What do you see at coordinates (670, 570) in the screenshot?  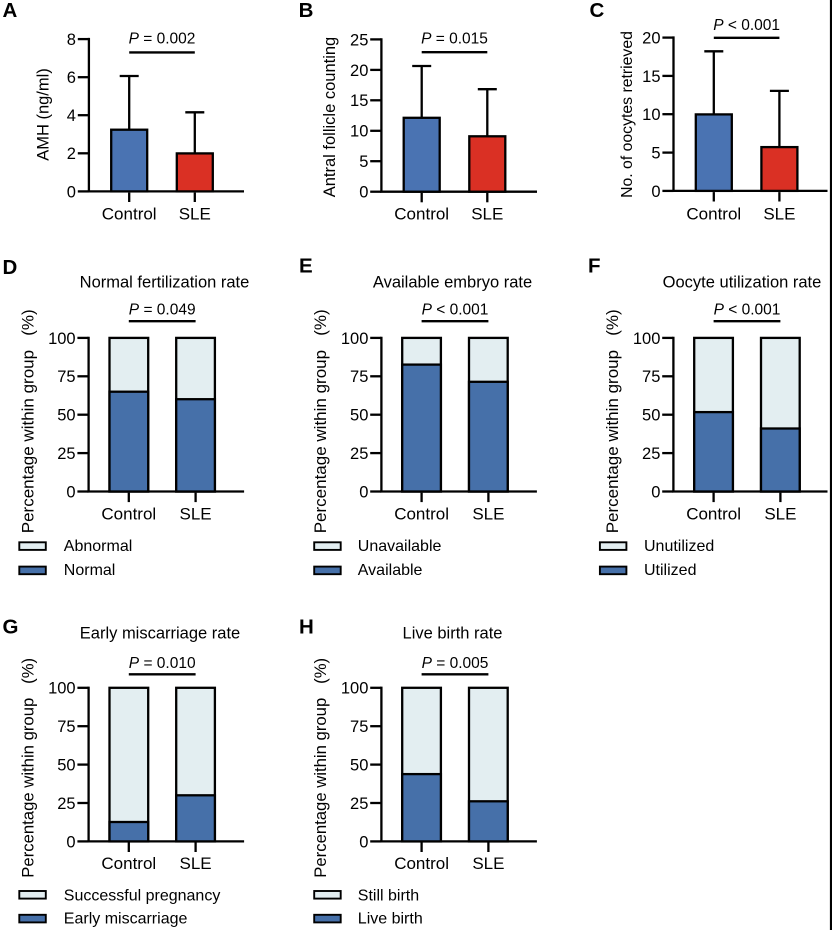 I see `svg-text: Utilized` at bounding box center [670, 570].